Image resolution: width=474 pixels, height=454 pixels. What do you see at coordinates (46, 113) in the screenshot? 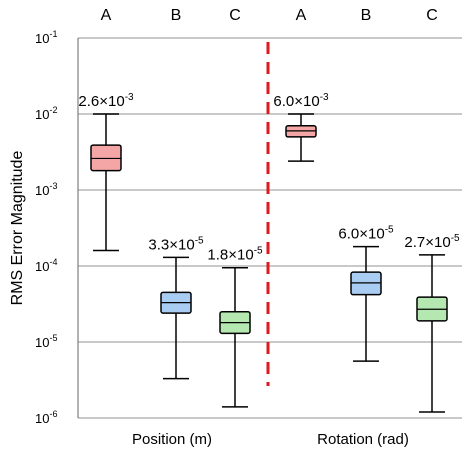
I see `y-tick-label: 10⁻²` at bounding box center [46, 113].